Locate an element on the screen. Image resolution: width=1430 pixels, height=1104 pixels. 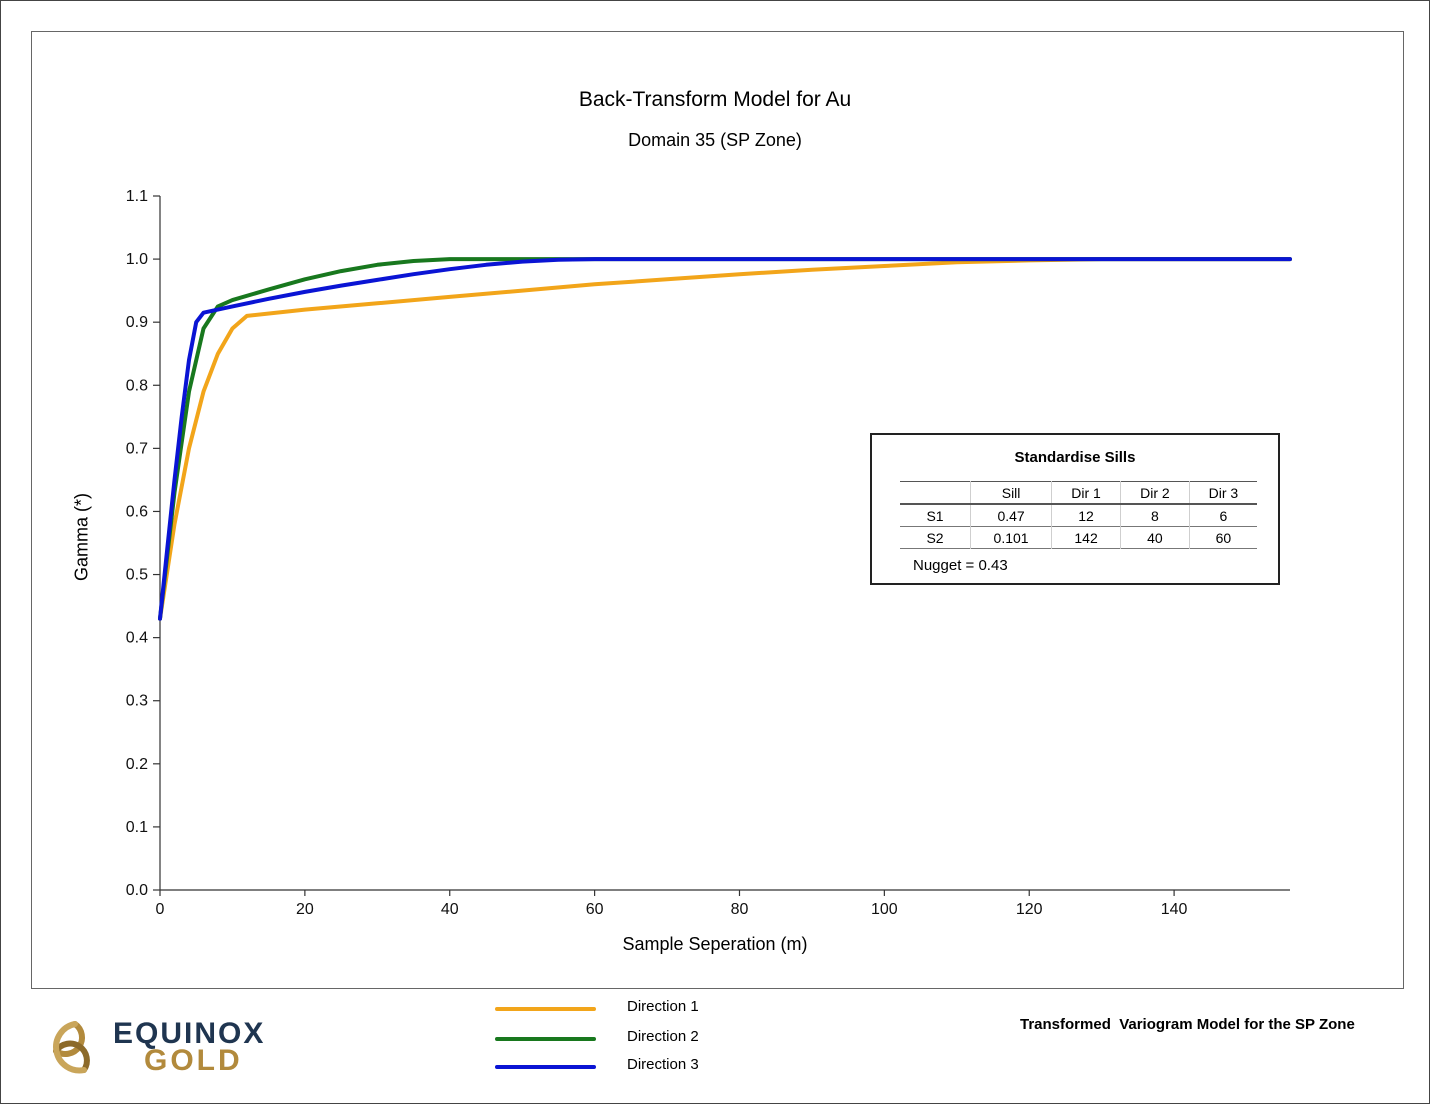
logo-text-equinox: EQUINOX is located at coordinates (189, 1033).